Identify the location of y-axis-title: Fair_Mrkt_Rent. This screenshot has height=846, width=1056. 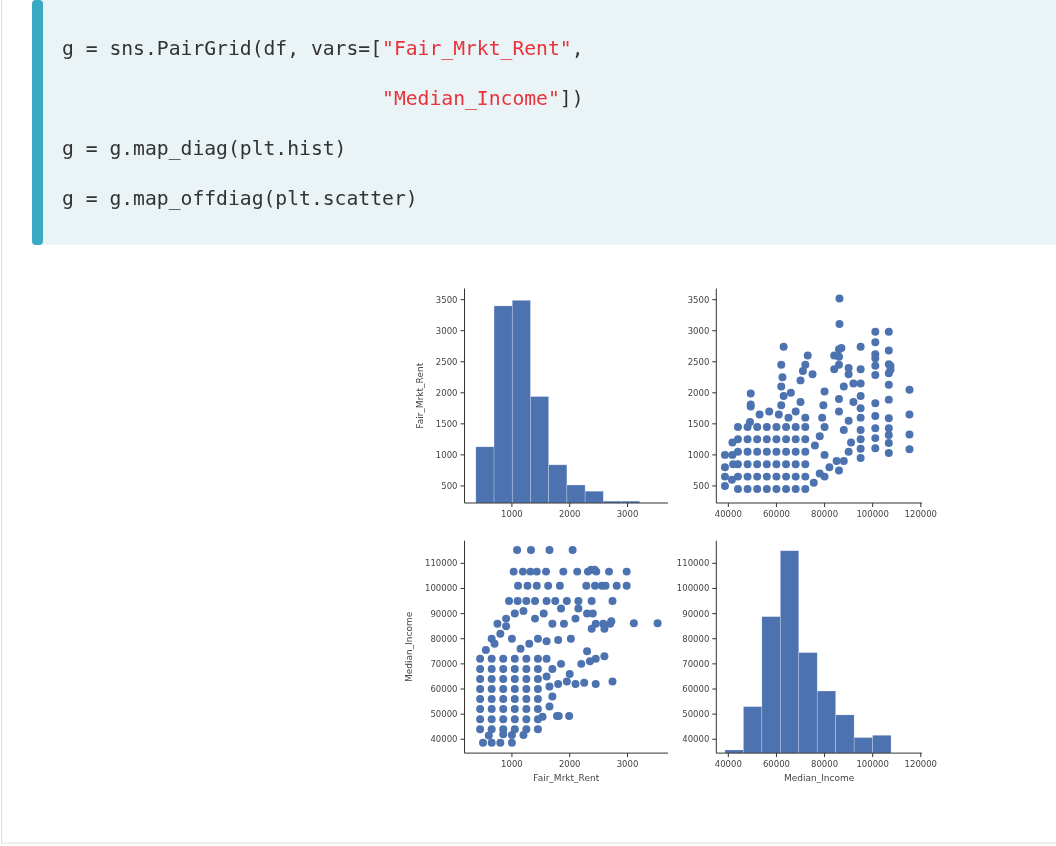
(419, 395).